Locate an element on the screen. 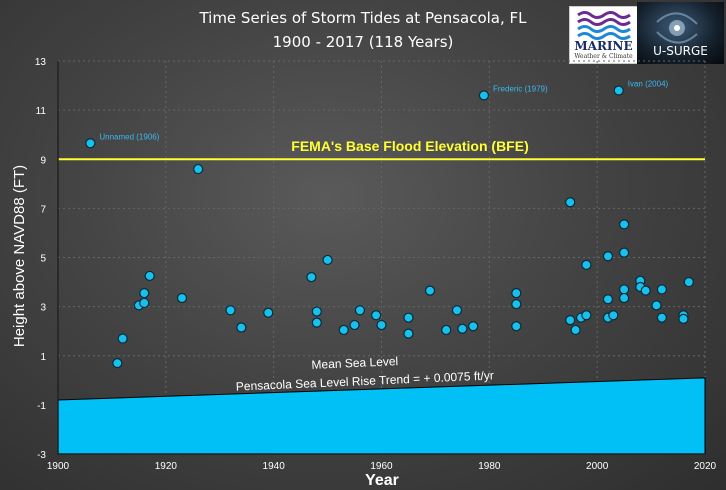  x-axis-label: Year is located at coordinates (382, 480).